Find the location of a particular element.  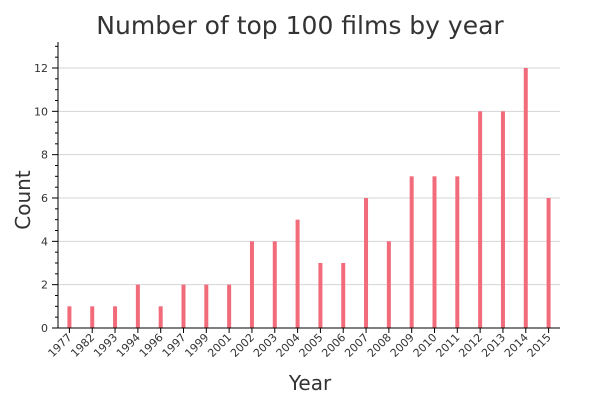

chart-title: Number of top 100 films by year is located at coordinates (300, 25).